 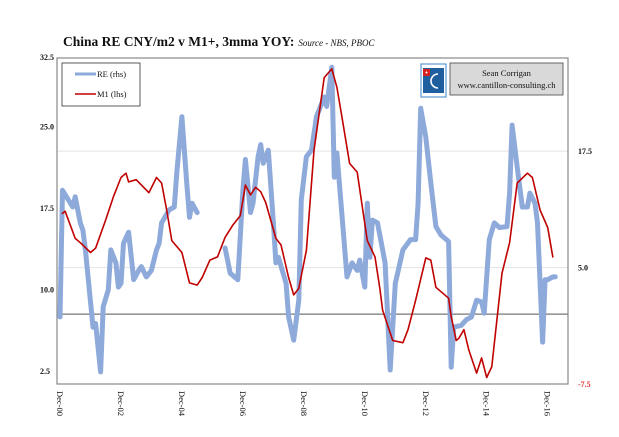 I want to click on legend: RE (rhs) M1 (lhs), so click(x=101, y=84).